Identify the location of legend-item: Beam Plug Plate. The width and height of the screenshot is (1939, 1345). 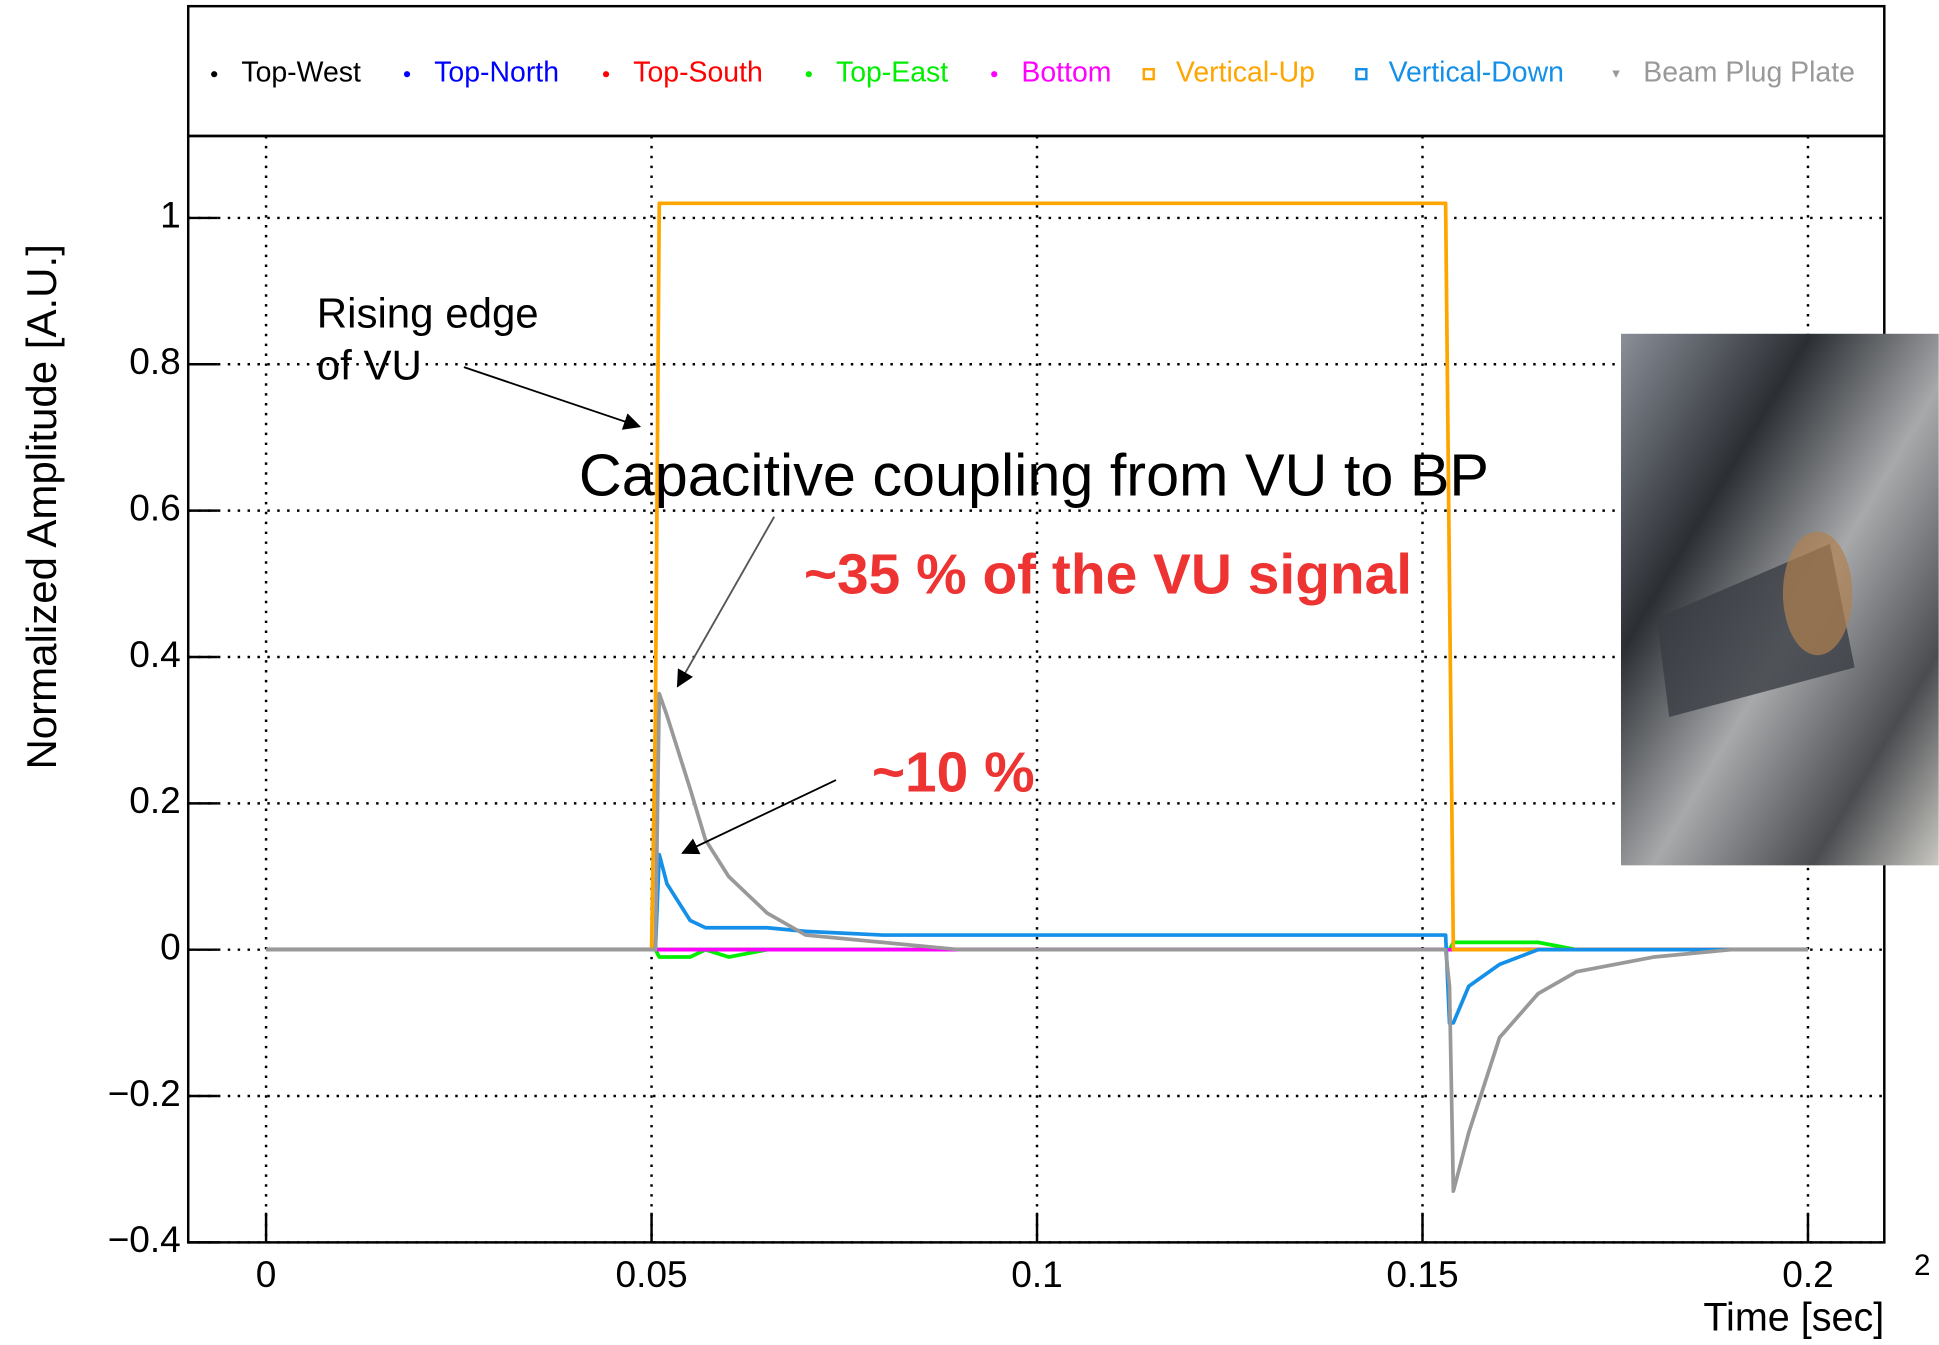
(1733, 73).